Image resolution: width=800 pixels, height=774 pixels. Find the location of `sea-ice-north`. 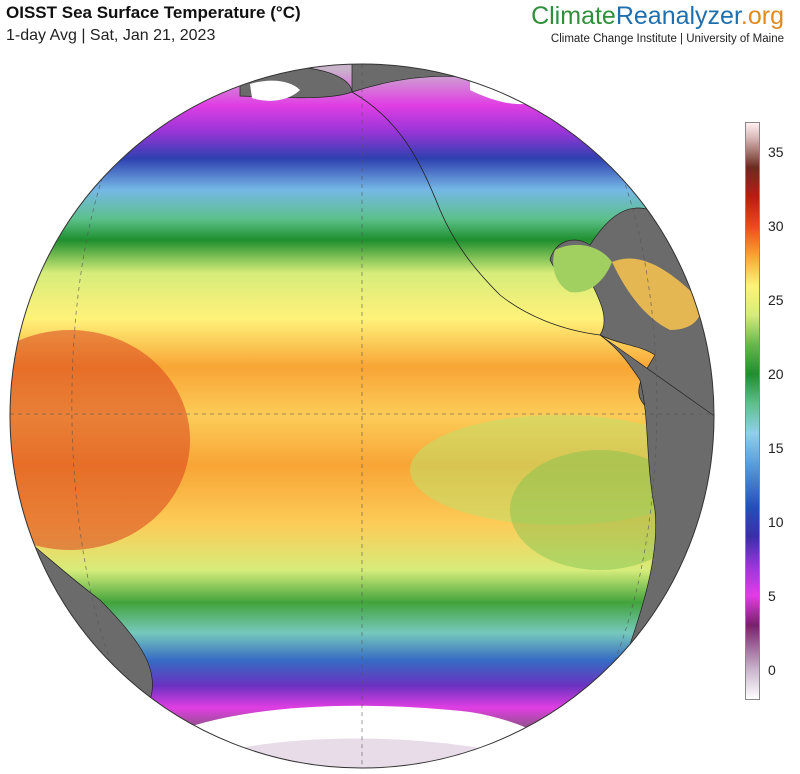

sea-ice-north is located at coordinates (275, 90).